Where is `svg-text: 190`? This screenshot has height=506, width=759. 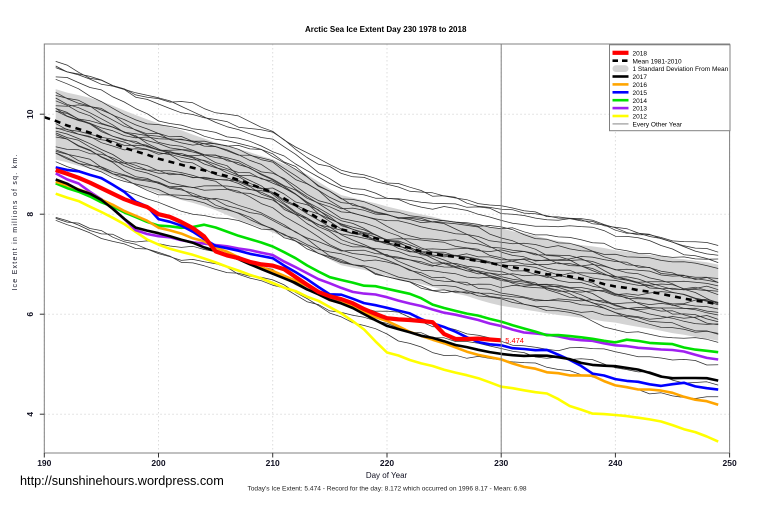
svg-text: 190 is located at coordinates (44, 463).